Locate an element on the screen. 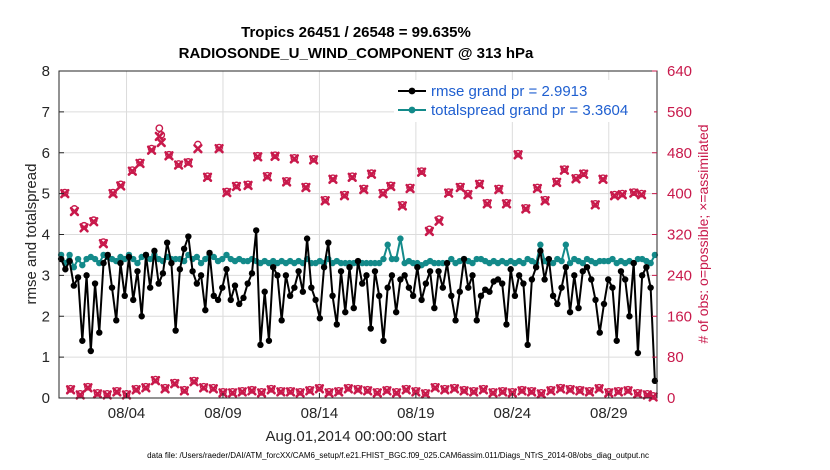 The image size is (830, 470). y-tick-label-right: 160 is located at coordinates (679, 316).